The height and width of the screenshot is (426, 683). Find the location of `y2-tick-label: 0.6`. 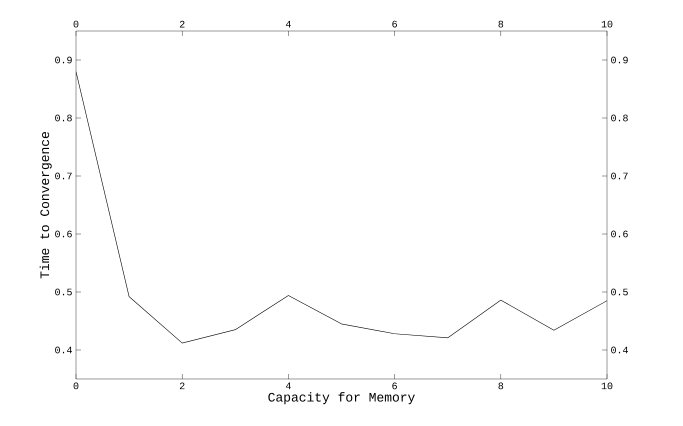

y2-tick-label: 0.6 is located at coordinates (619, 234).